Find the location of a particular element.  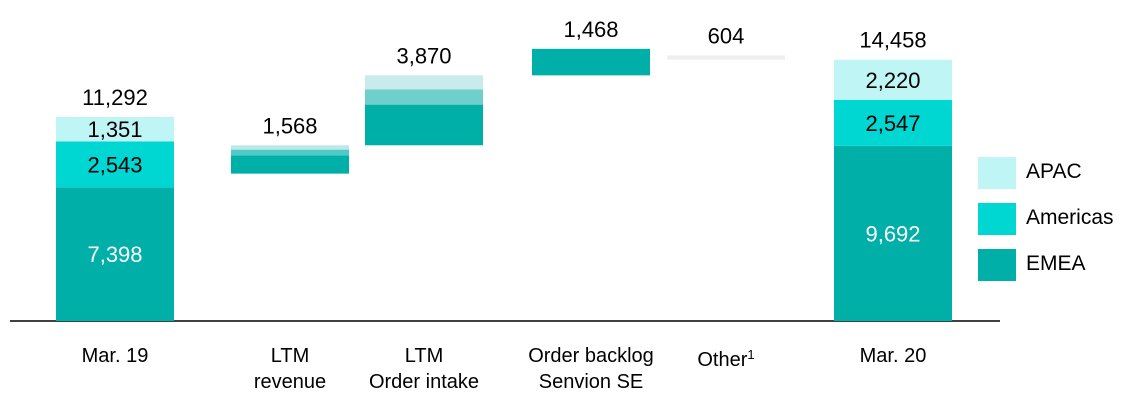

total-label-other: 604 is located at coordinates (726, 35).